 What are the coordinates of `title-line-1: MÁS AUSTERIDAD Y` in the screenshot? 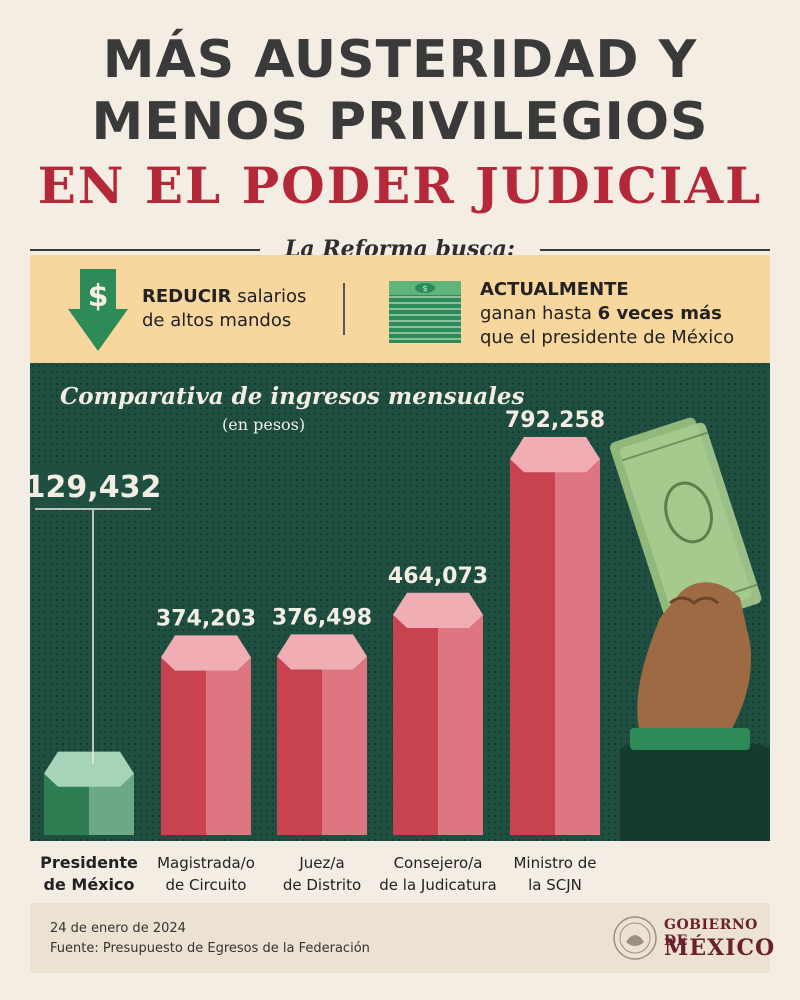 It's located at (400, 60).